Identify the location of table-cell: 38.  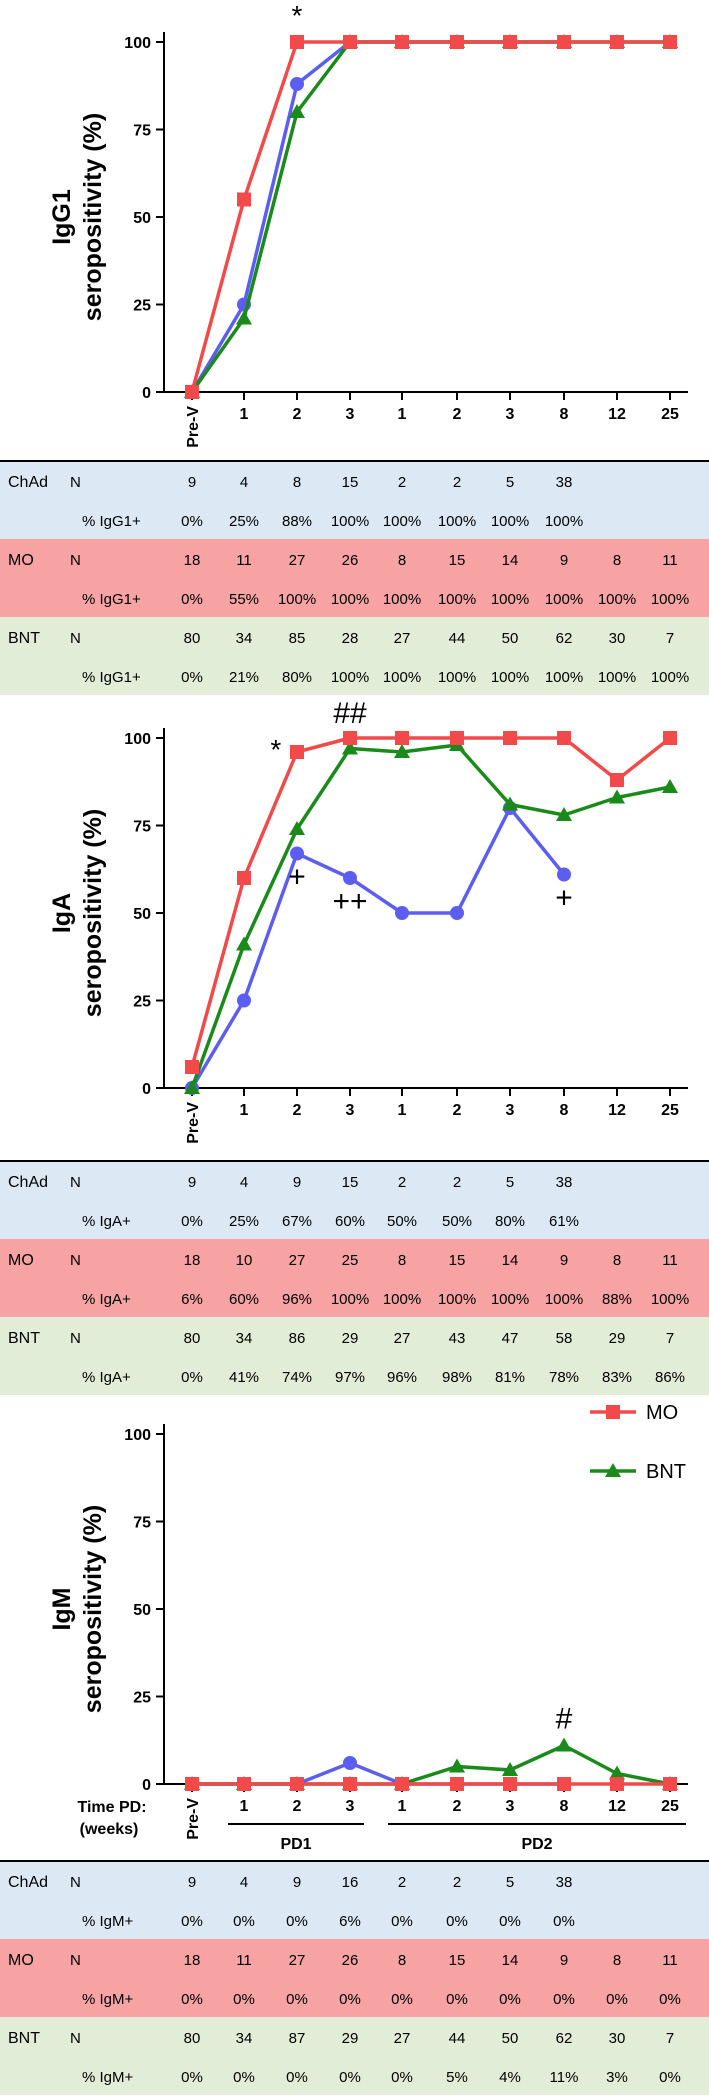
(564, 482).